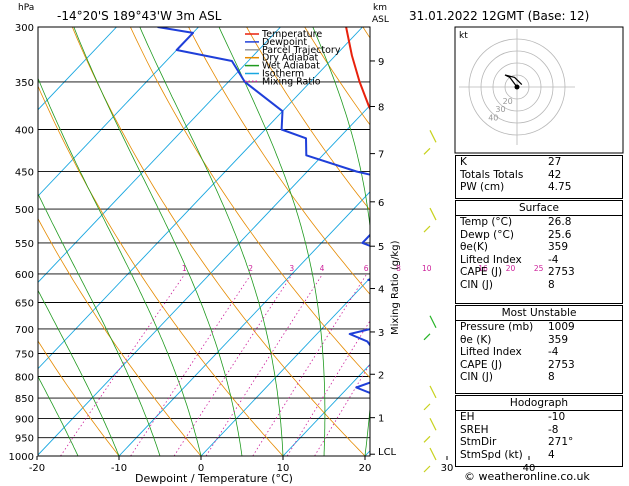 This screenshot has width=629, height=486. Describe the element at coordinates (514, 339) in the screenshot. I see `mu-row: θe (K) 359` at that location.